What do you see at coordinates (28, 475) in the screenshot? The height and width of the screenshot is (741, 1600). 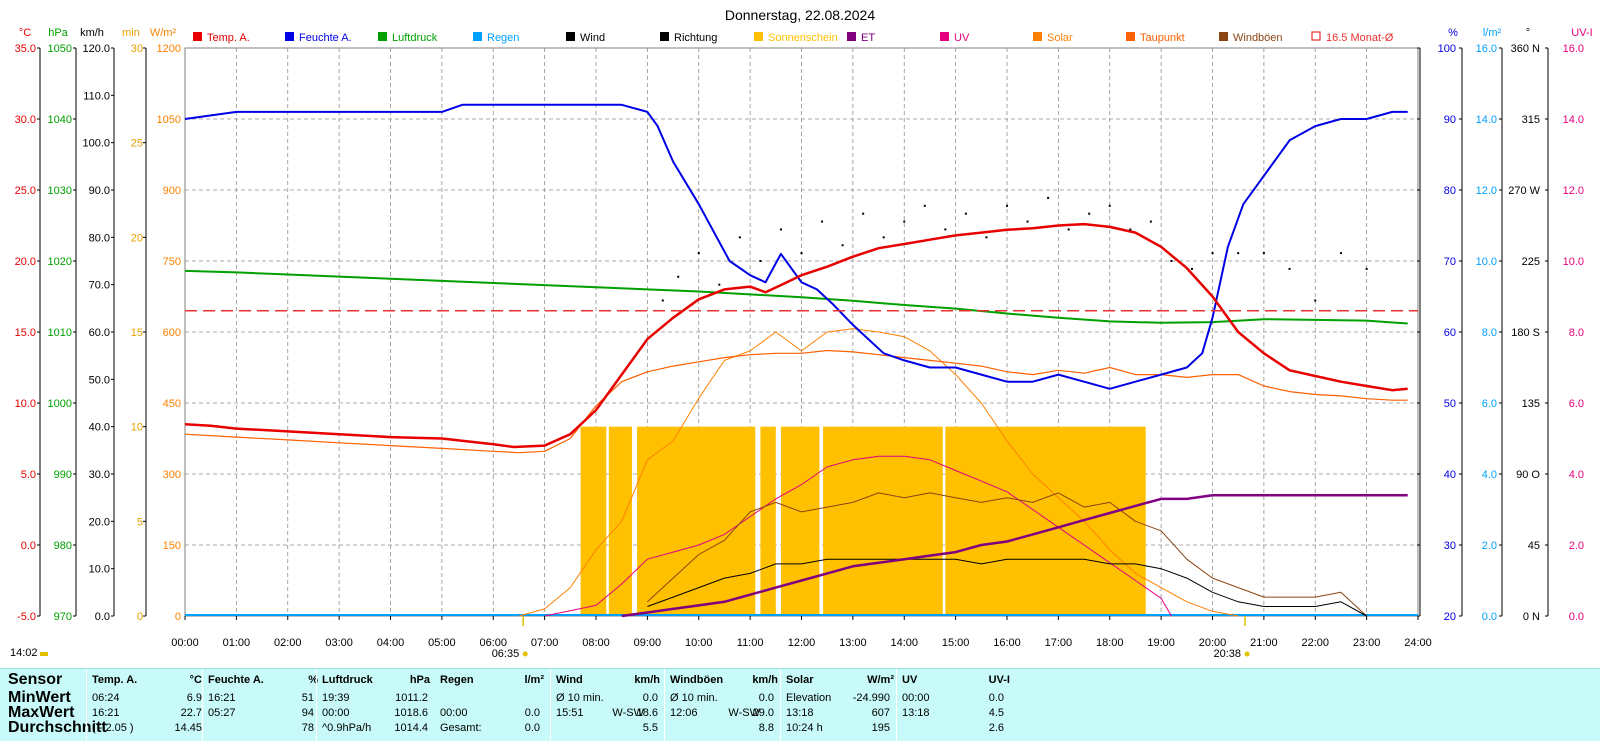 I see `tick-label: 5.0` at bounding box center [28, 475].